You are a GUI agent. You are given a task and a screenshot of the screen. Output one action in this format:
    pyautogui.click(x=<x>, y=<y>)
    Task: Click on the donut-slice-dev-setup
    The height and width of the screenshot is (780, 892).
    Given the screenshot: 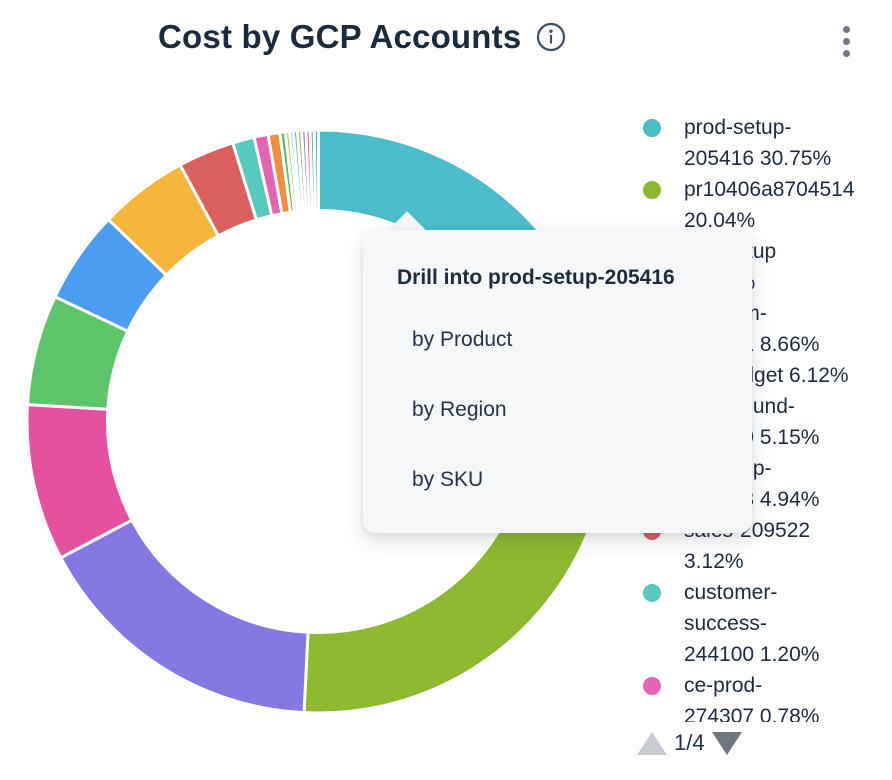 What is the action you would take?
    pyautogui.click(x=184, y=616)
    